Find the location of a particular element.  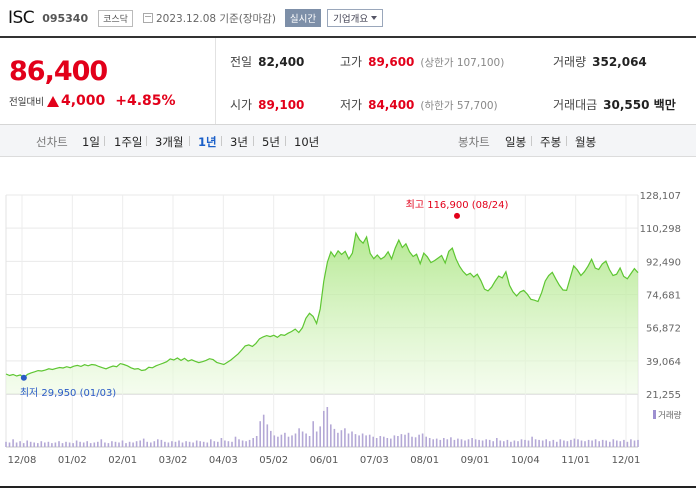

change-label: 전일대비 is located at coordinates (26, 102).